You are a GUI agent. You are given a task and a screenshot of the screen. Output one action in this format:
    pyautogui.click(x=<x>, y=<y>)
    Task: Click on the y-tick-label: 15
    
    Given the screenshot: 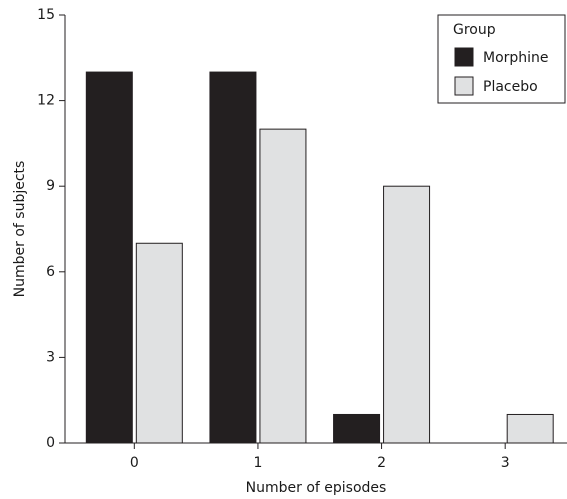 What is the action you would take?
    pyautogui.click(x=46, y=15)
    